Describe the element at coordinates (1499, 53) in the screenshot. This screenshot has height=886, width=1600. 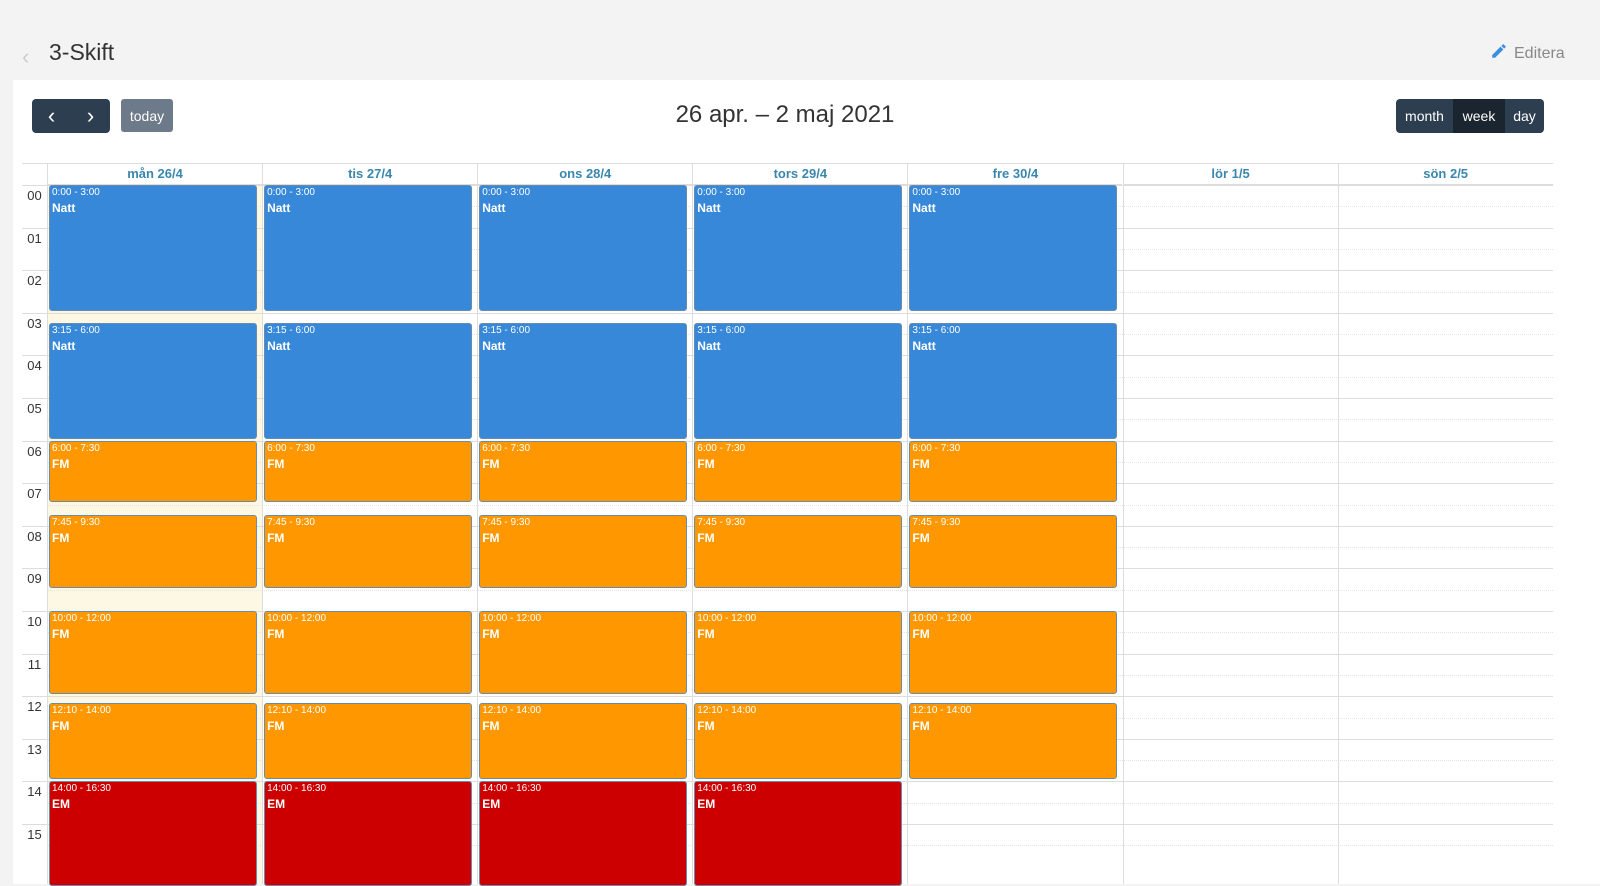
I see `pencil-icon` at that location.